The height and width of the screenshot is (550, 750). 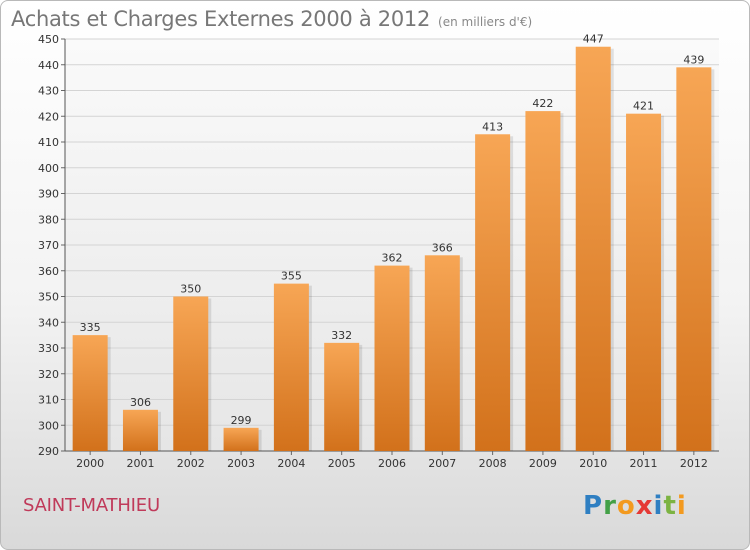 I want to click on x-tick-label: 2007, so click(x=442, y=463).